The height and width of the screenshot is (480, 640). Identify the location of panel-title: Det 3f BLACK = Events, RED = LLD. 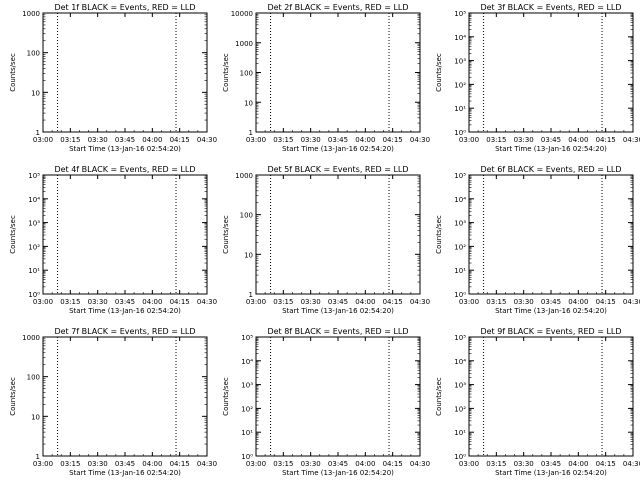
(550, 7).